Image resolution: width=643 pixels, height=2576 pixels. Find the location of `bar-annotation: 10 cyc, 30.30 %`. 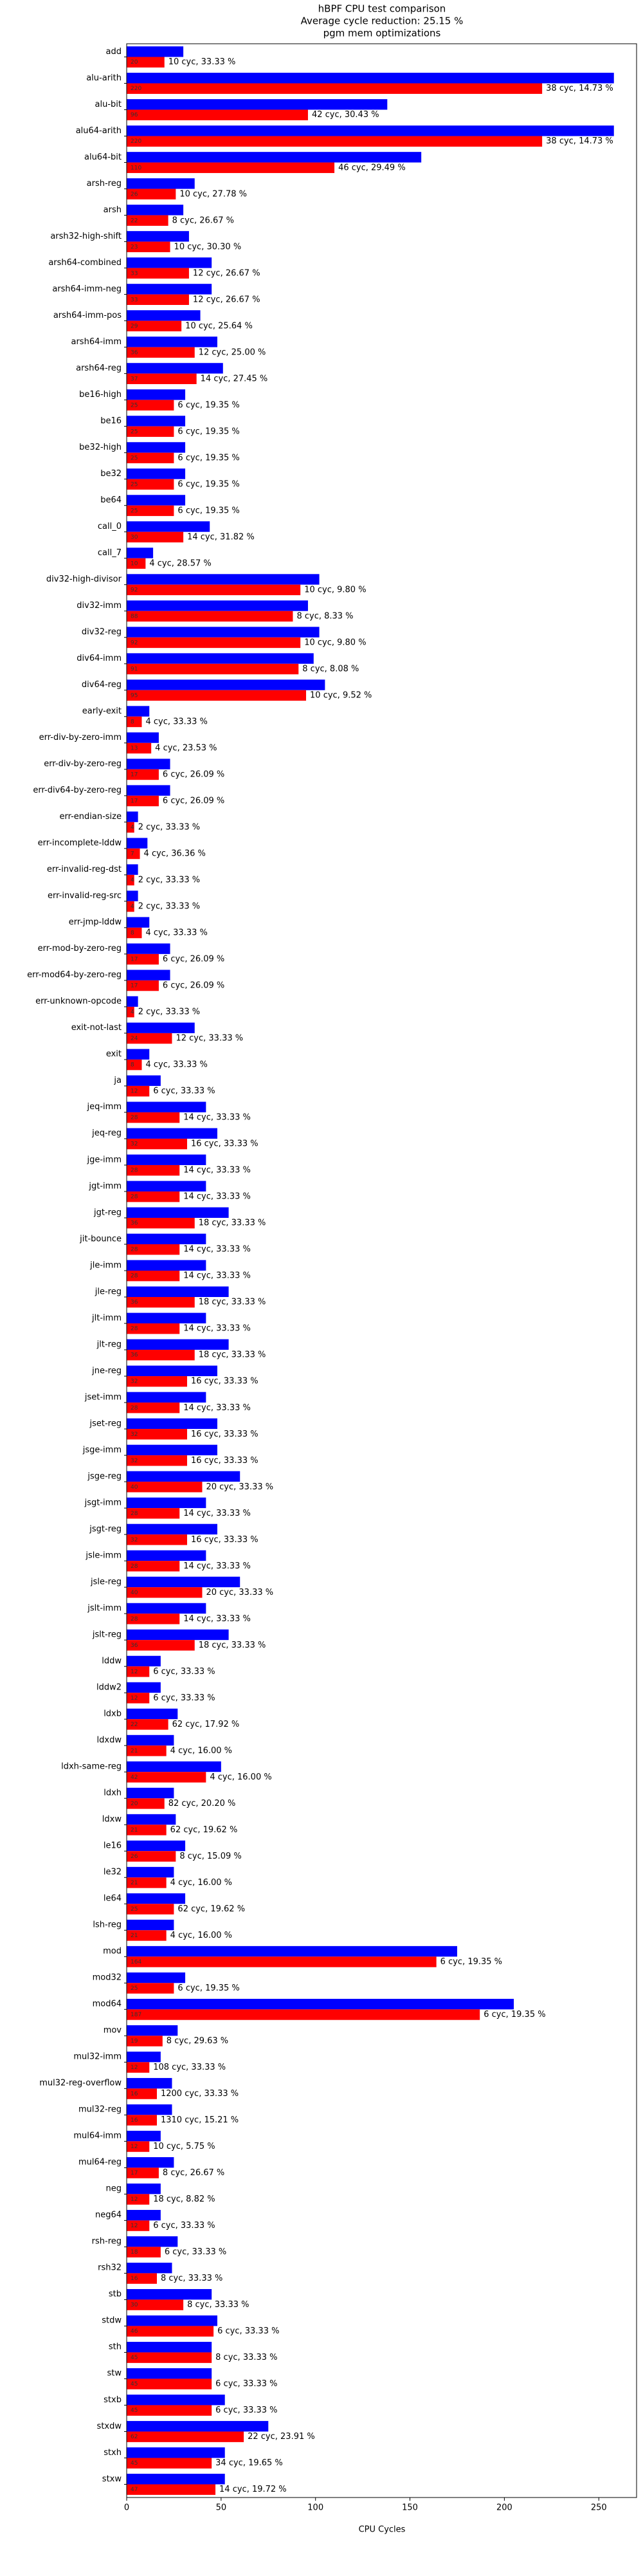

bar-annotation: 10 cyc, 30.30 % is located at coordinates (208, 247).